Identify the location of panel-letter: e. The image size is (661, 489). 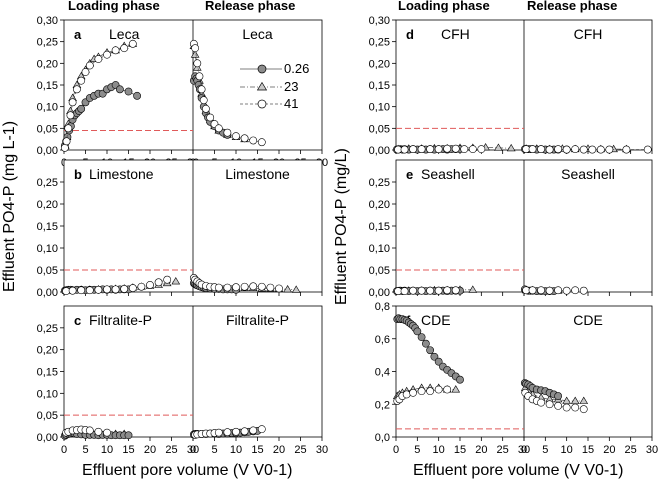
(409, 174).